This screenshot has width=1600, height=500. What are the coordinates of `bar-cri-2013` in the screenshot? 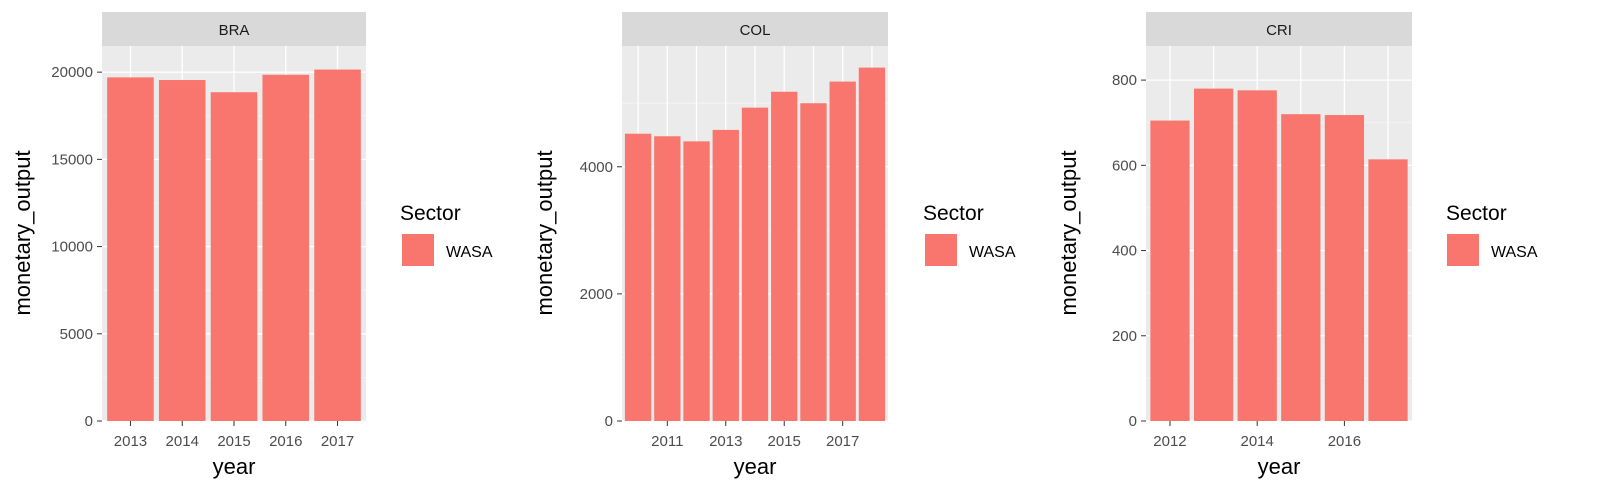 It's located at (1213, 254).